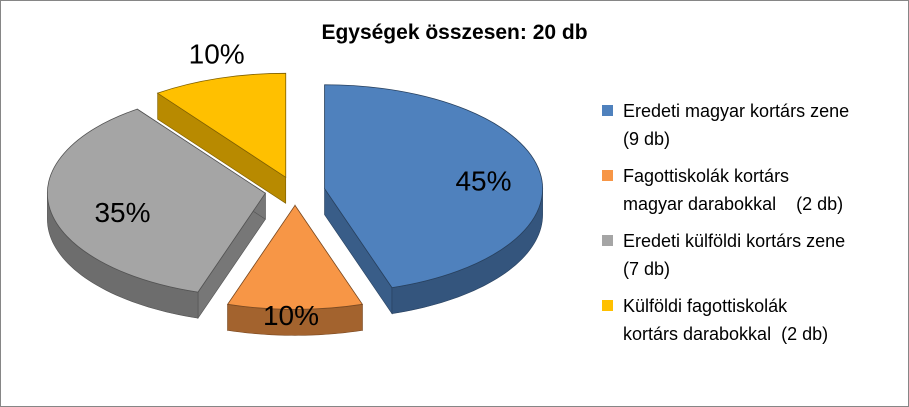 This screenshot has width=909, height=407. What do you see at coordinates (733, 204) in the screenshot?
I see `legend-label: magyar darabokkal (2 db)` at bounding box center [733, 204].